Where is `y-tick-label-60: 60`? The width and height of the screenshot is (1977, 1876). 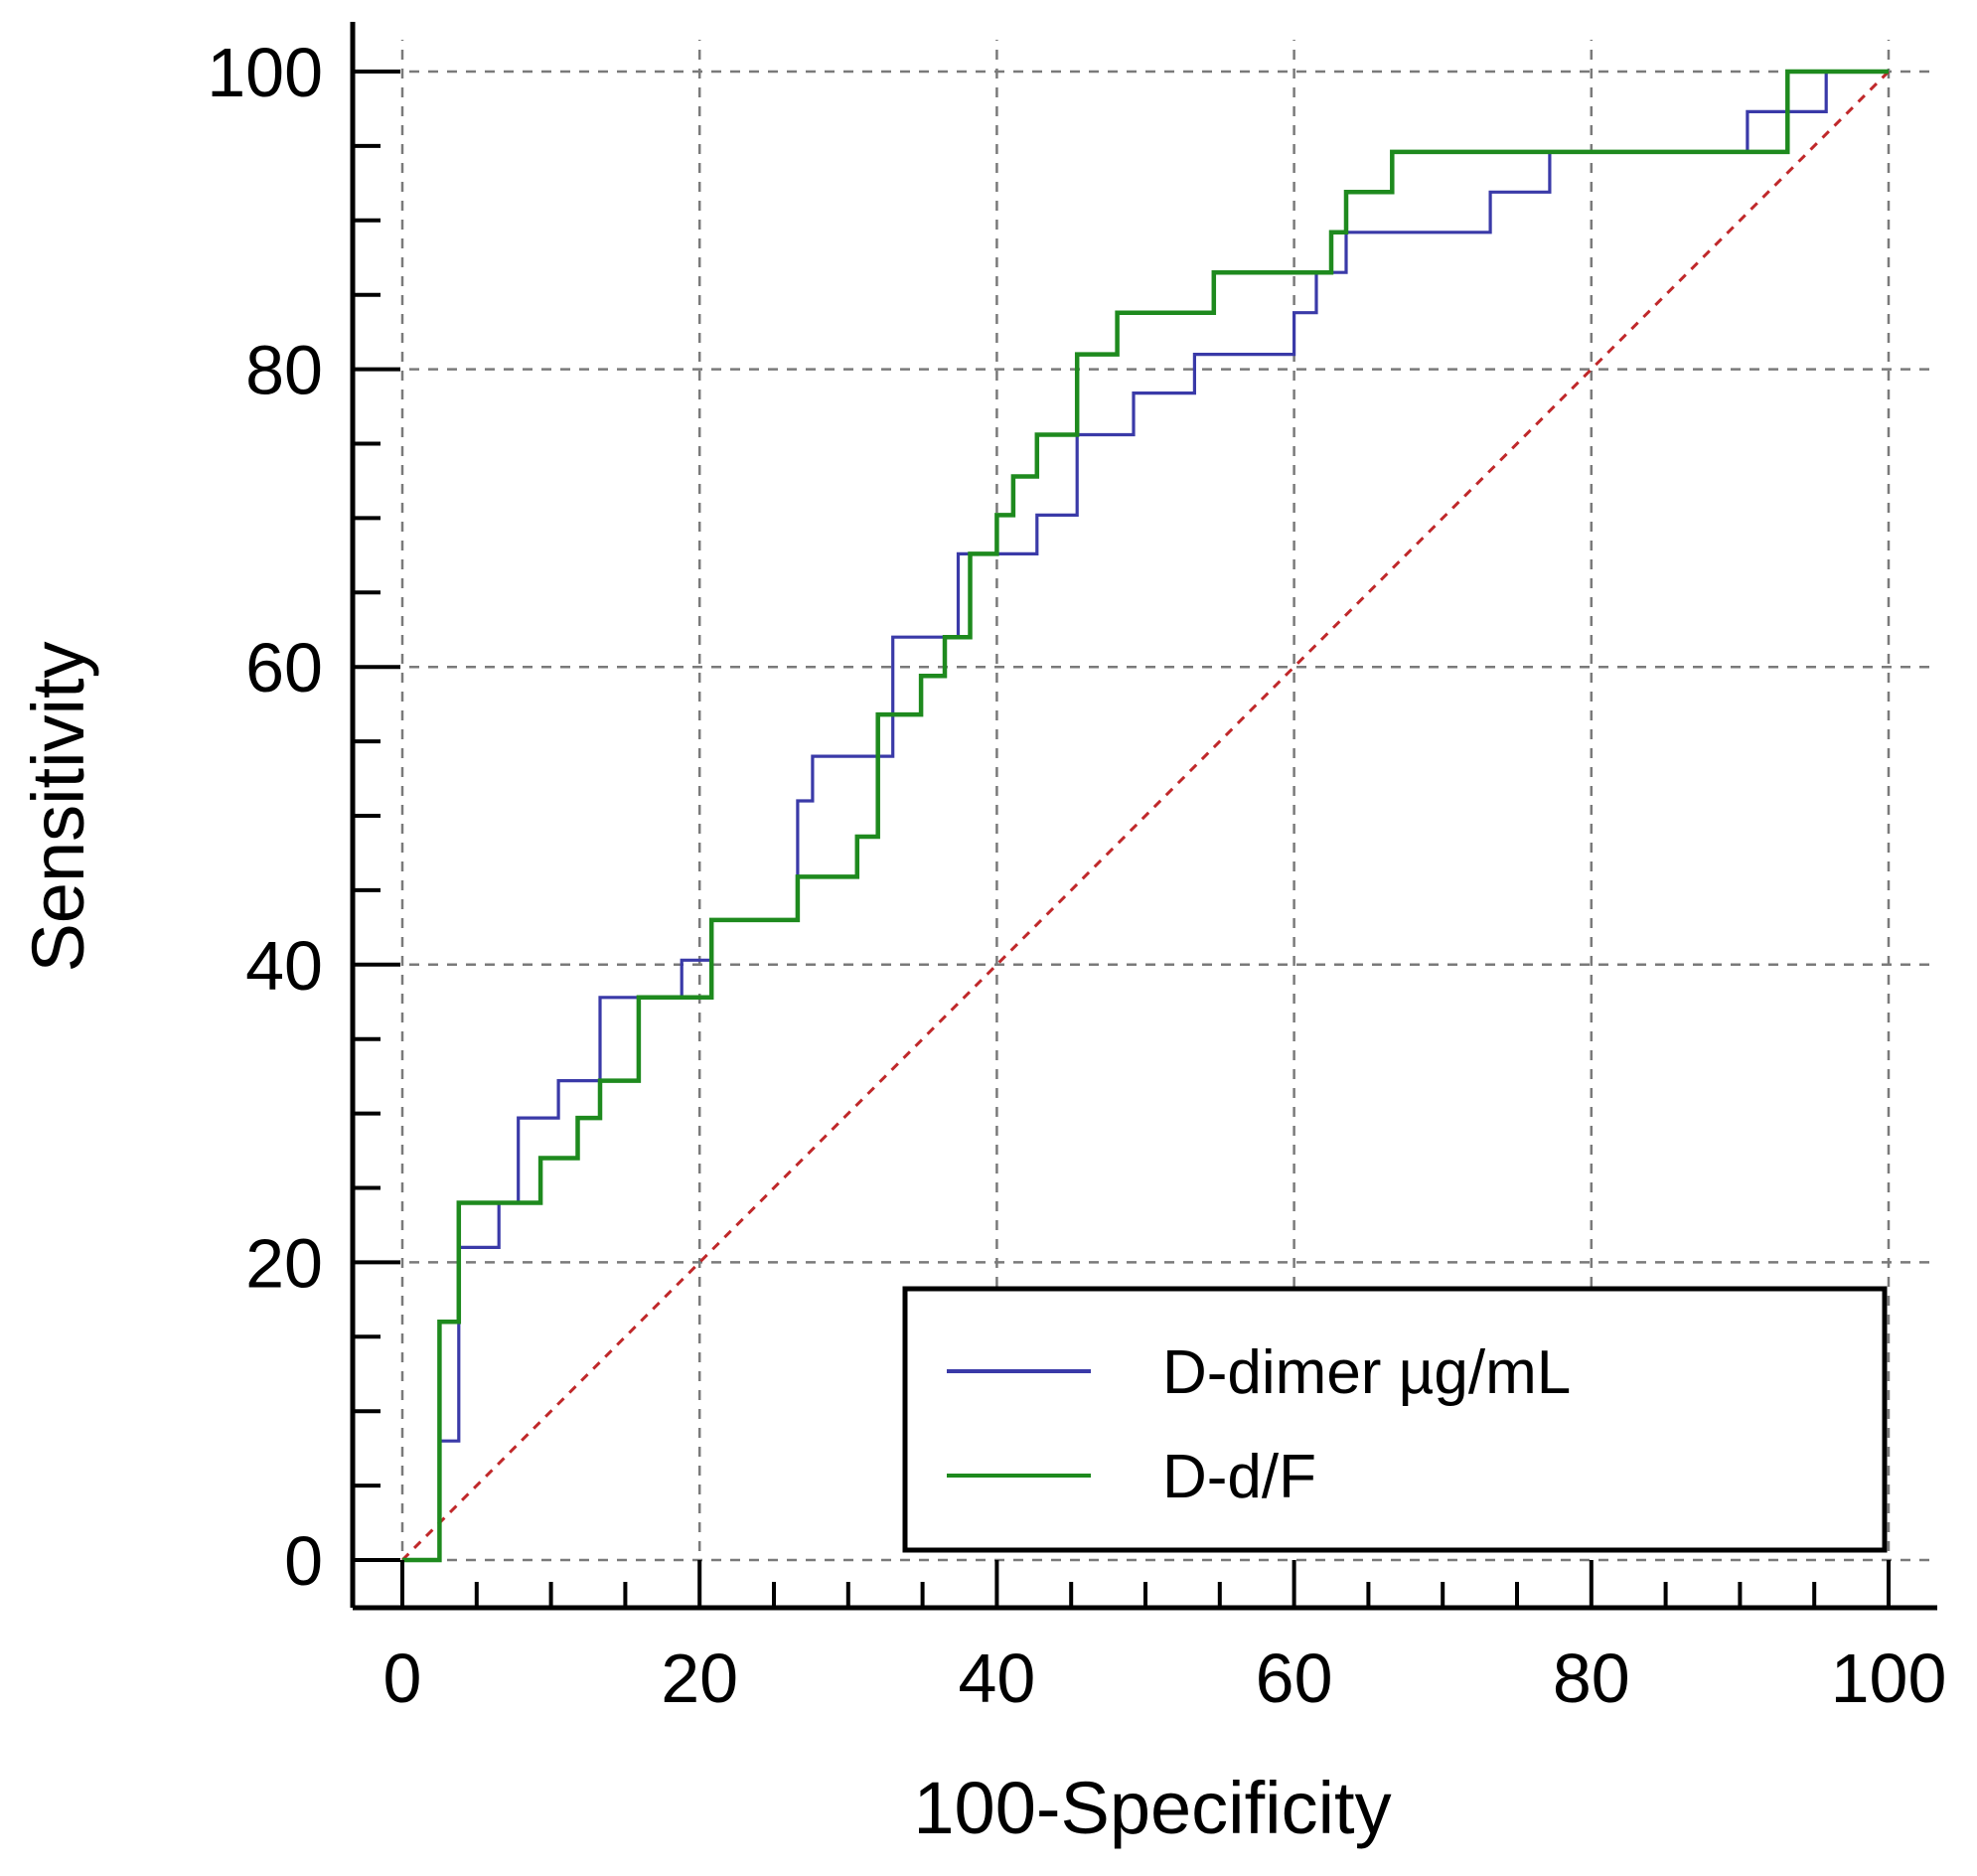
y-tick-label-60: 60 is located at coordinates (284, 668).